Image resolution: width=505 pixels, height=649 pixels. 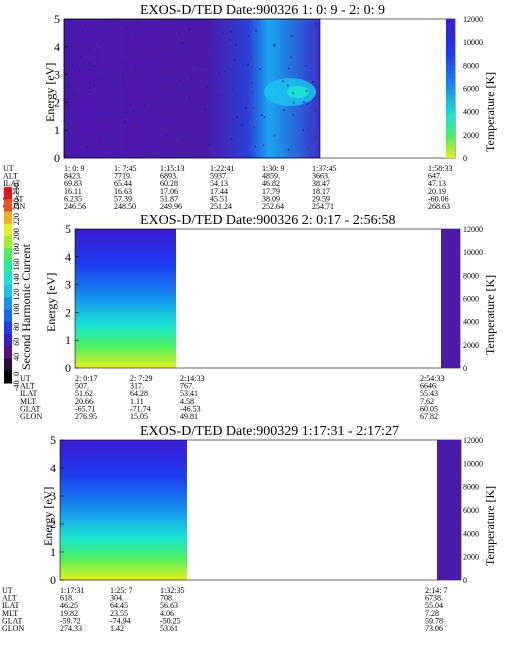 I want to click on orbit-cell: 6893., so click(x=169, y=176).